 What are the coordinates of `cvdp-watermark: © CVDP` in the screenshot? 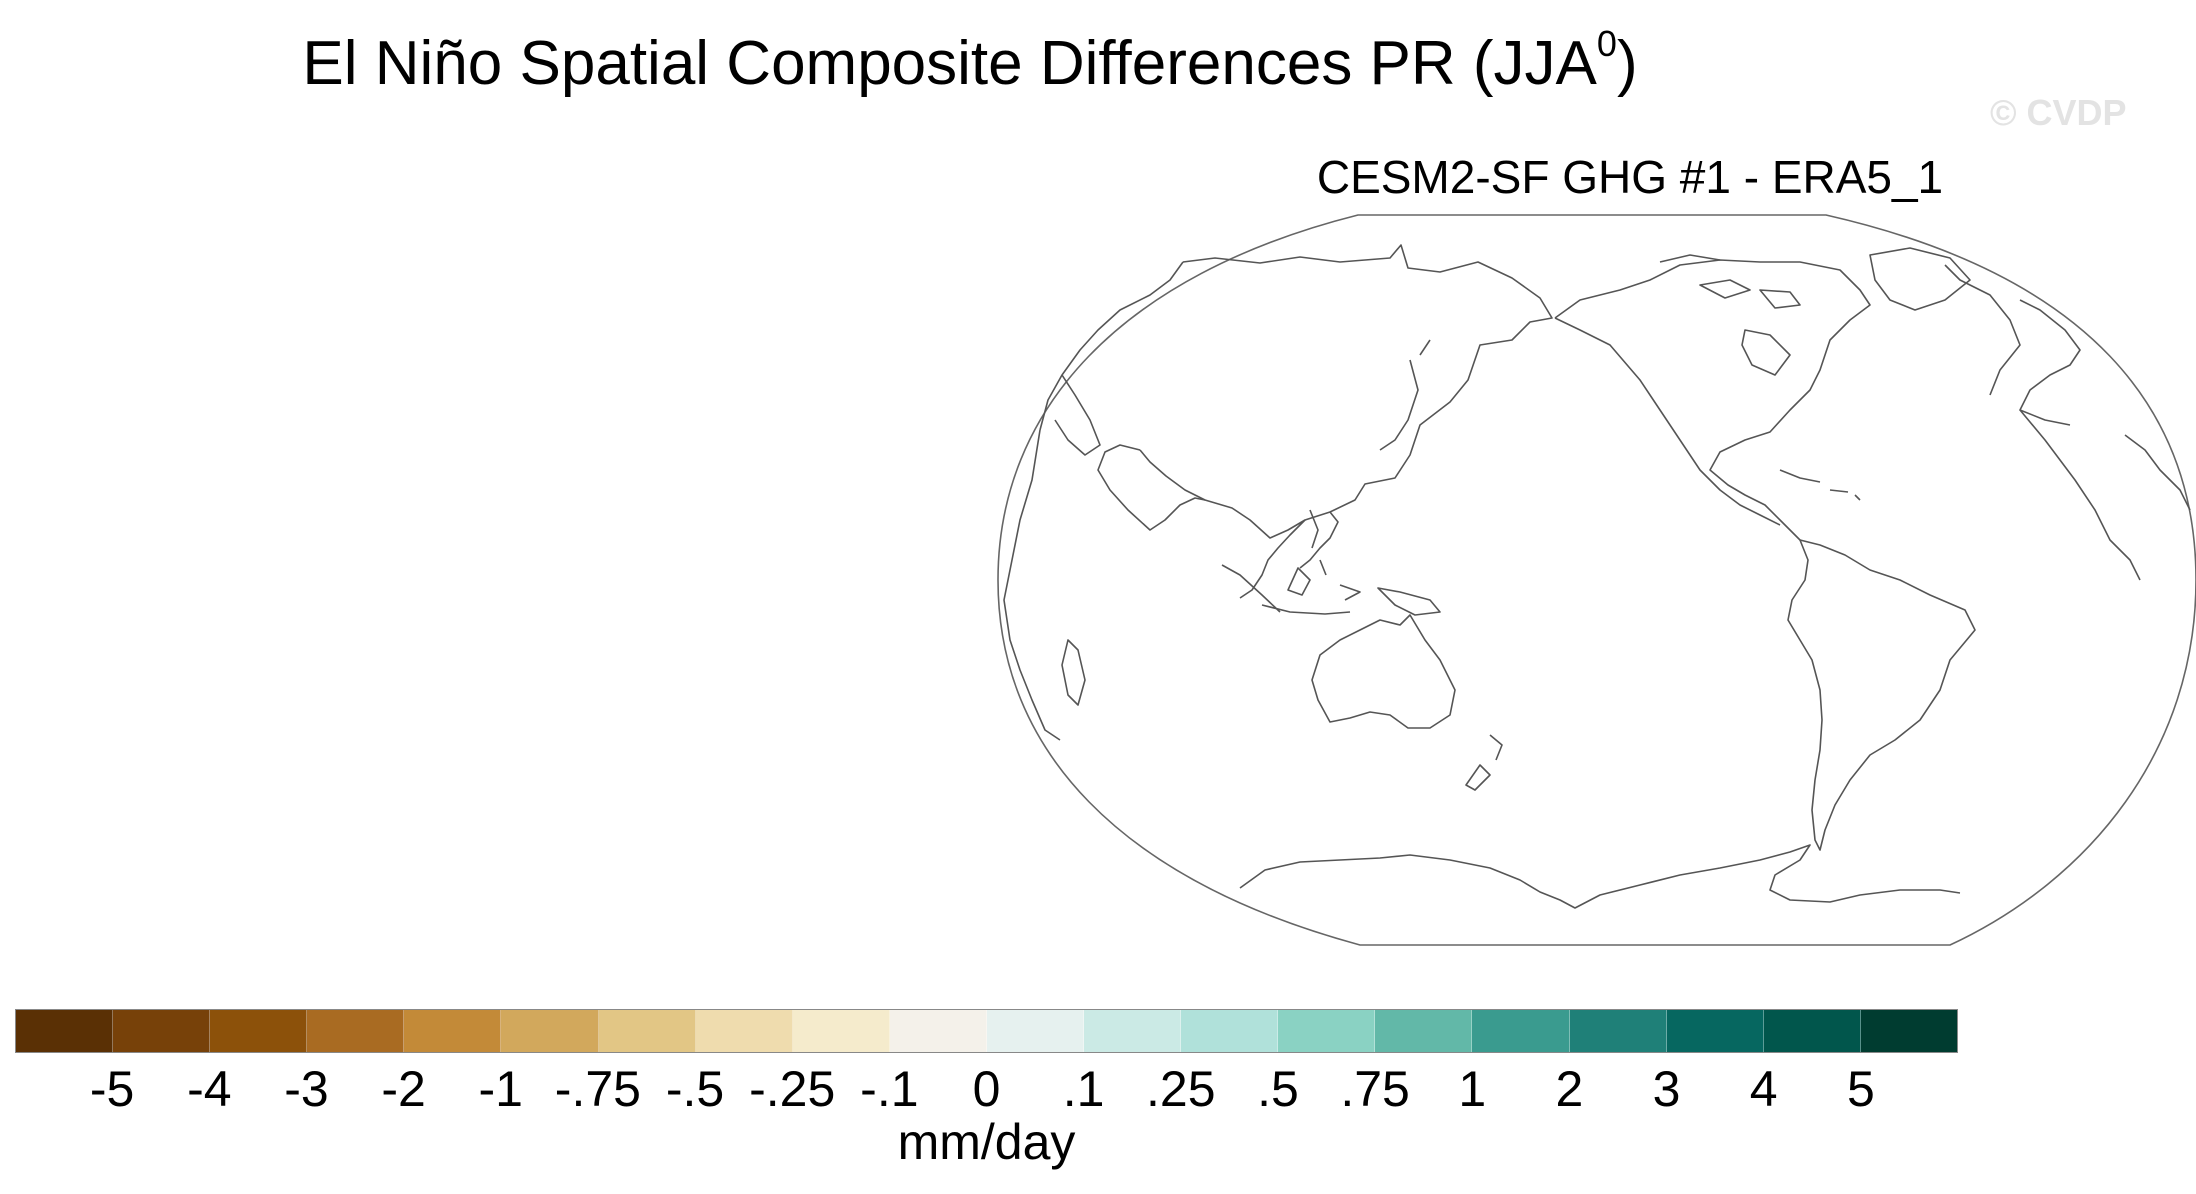 It's located at (2058, 112).